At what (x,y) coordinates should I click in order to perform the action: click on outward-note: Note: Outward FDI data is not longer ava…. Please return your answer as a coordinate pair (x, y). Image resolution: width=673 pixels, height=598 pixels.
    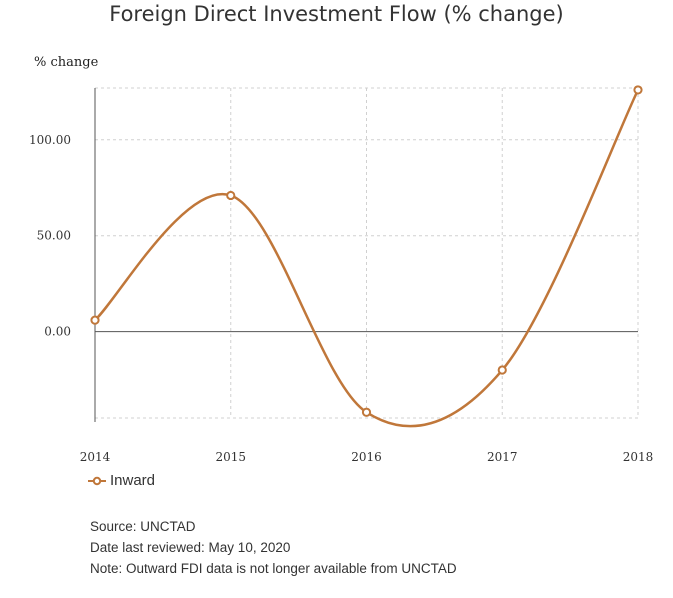
    Looking at the image, I should click on (273, 568).